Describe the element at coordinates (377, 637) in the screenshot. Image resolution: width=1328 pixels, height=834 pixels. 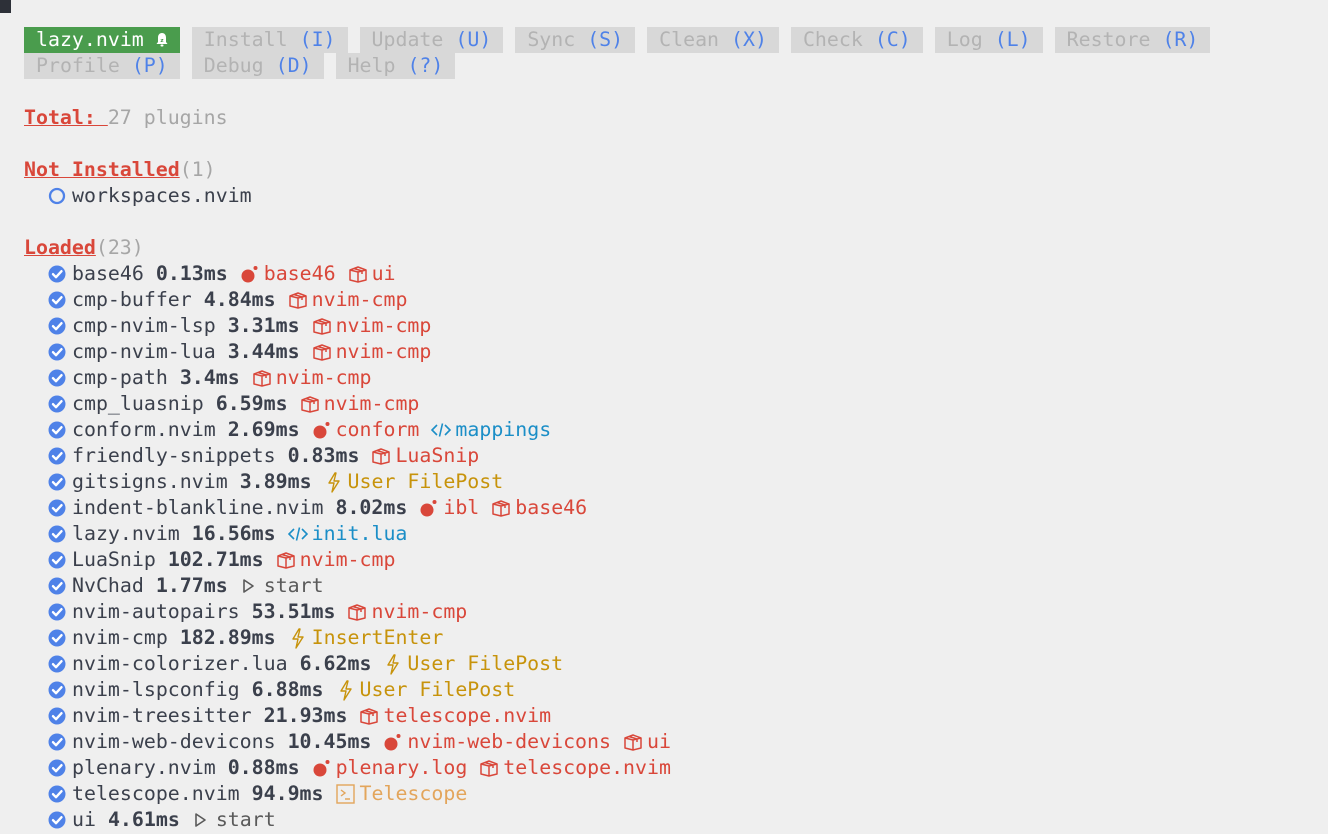
I see `handler-label: InsertEnter` at that location.